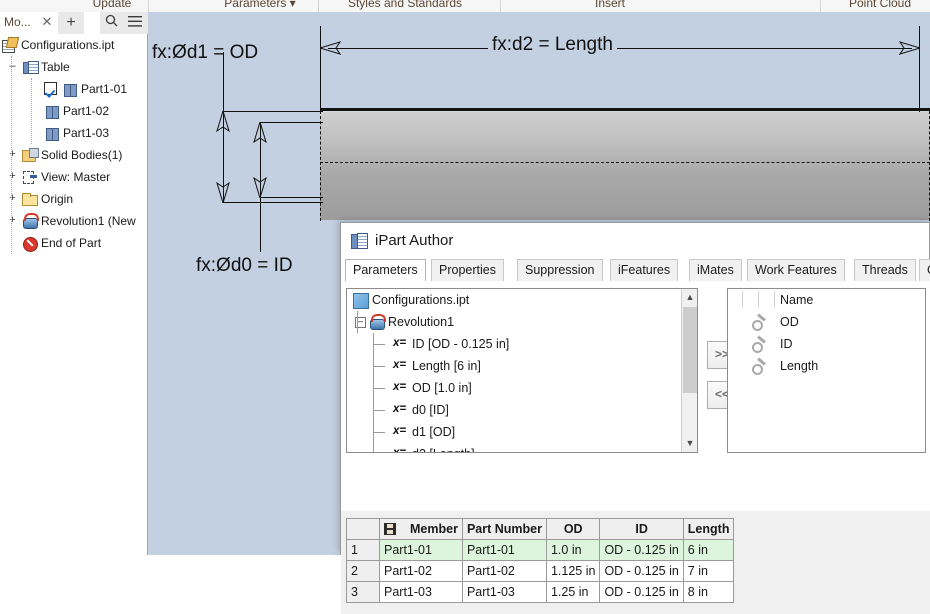  I want to click on ribbon-panel-1: Parameters ▾, so click(260, 5).